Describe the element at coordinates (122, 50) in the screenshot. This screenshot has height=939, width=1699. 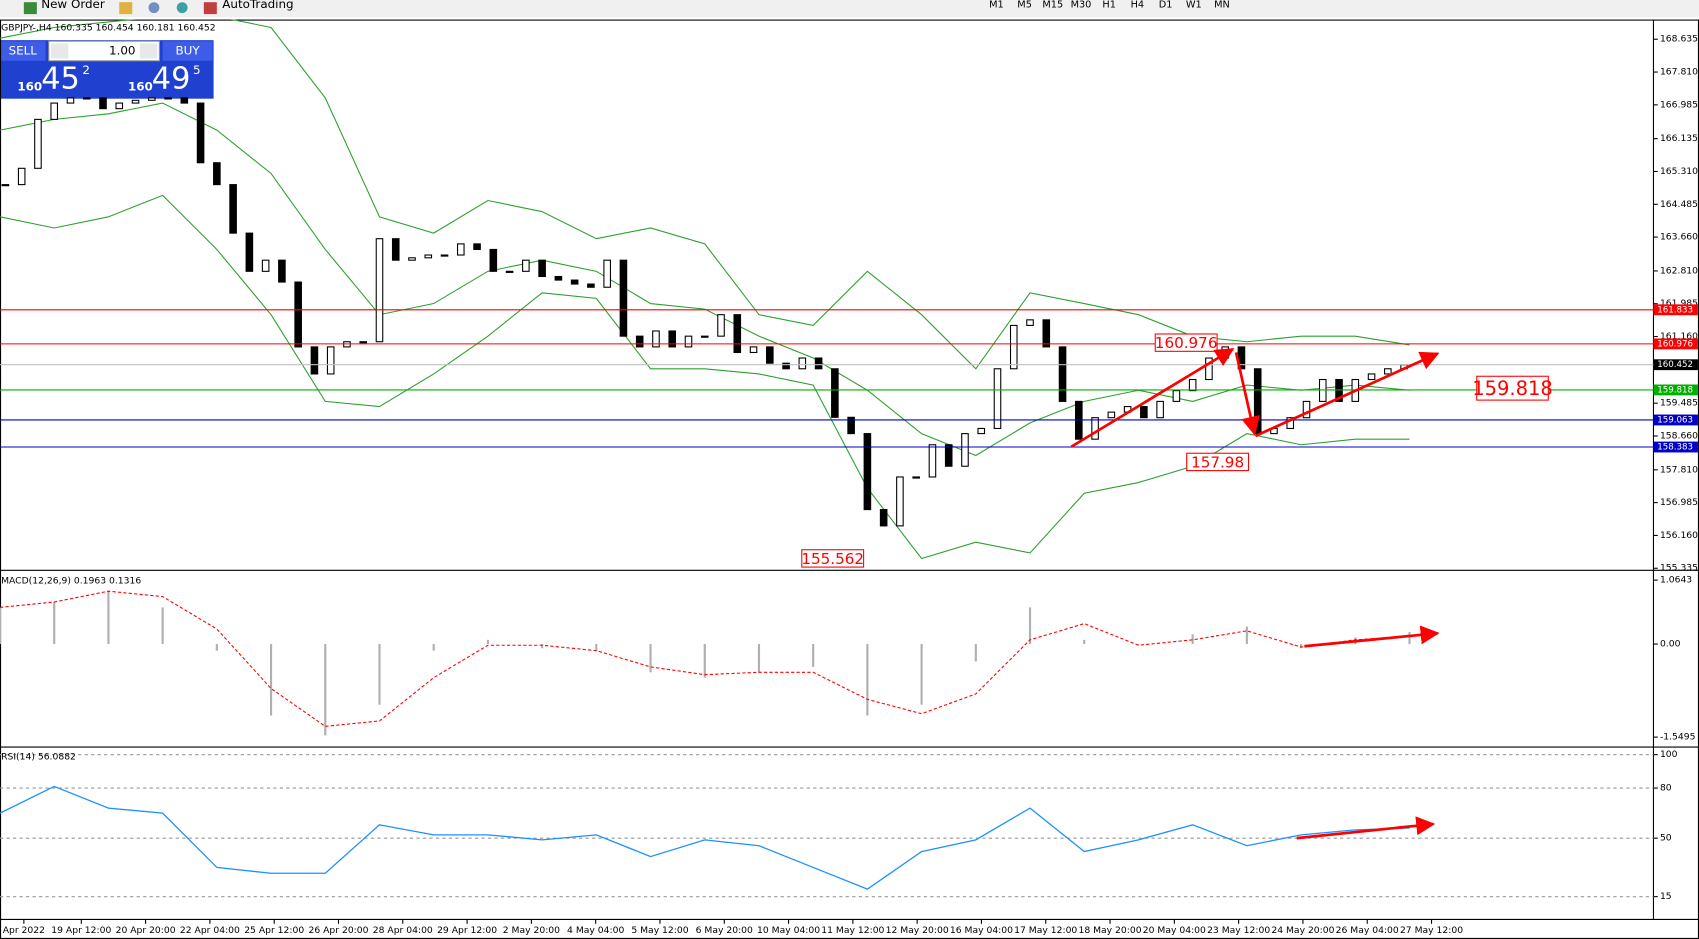
I see `lot-value: 1.00` at that location.